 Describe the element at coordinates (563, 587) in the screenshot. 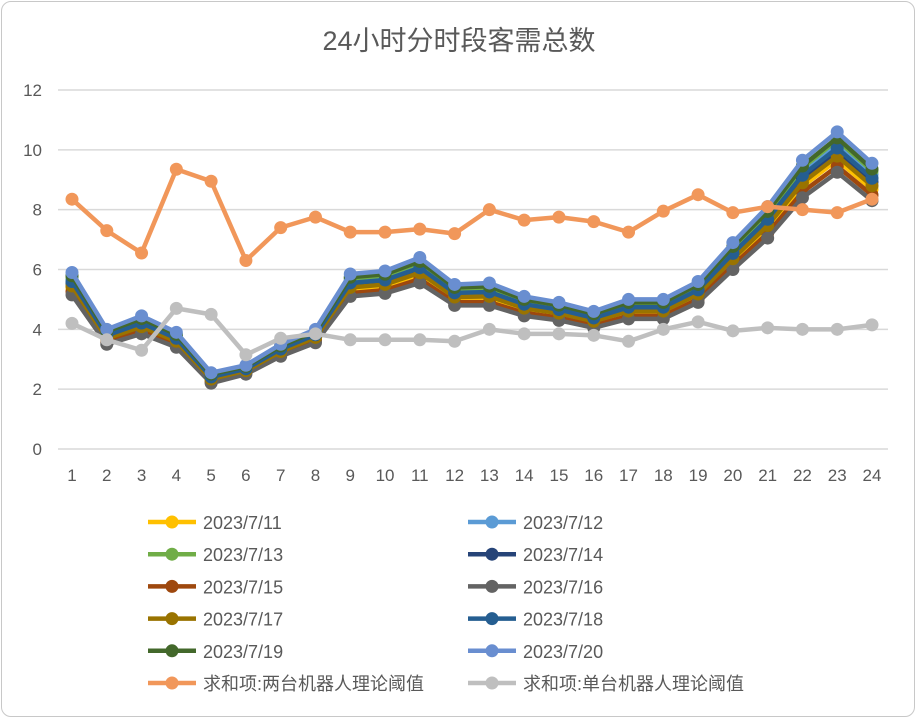

I see `legend-label: 2023/7/16` at that location.